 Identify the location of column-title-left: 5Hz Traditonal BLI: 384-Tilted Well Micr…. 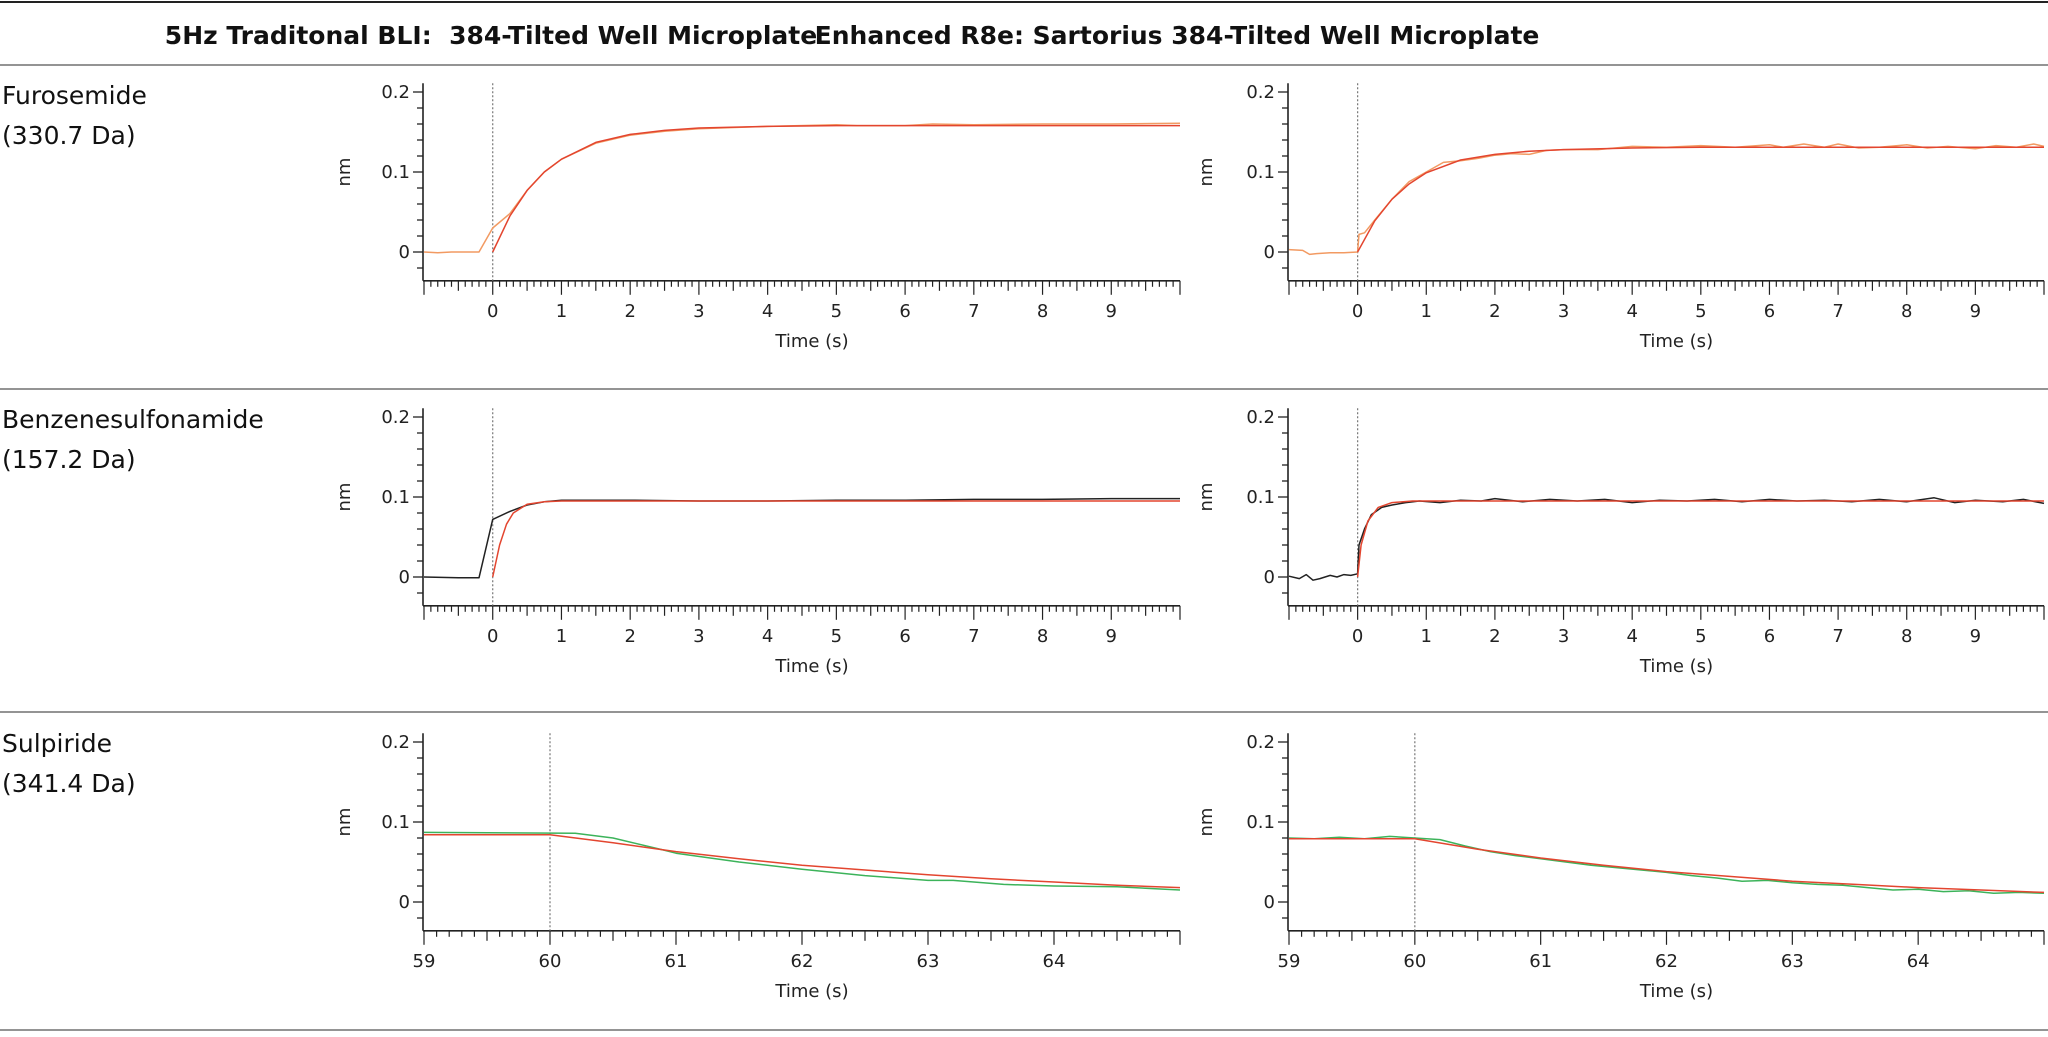
(491, 35).